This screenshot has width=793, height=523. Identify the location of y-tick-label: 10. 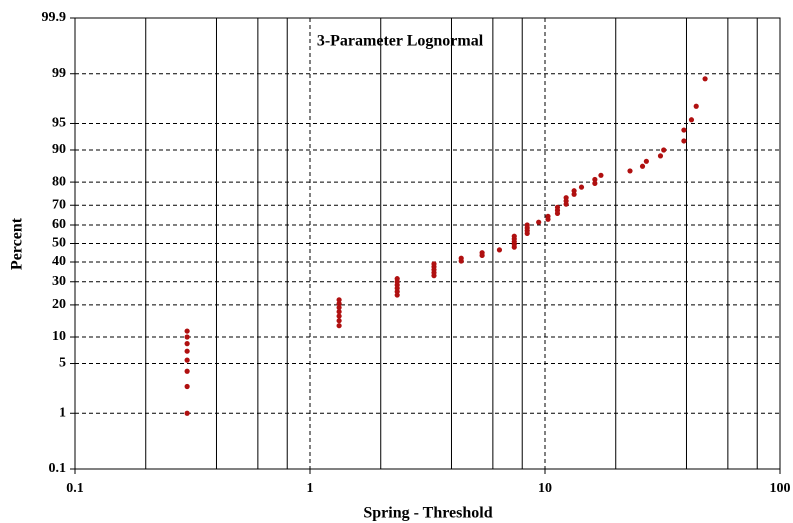
(59, 336).